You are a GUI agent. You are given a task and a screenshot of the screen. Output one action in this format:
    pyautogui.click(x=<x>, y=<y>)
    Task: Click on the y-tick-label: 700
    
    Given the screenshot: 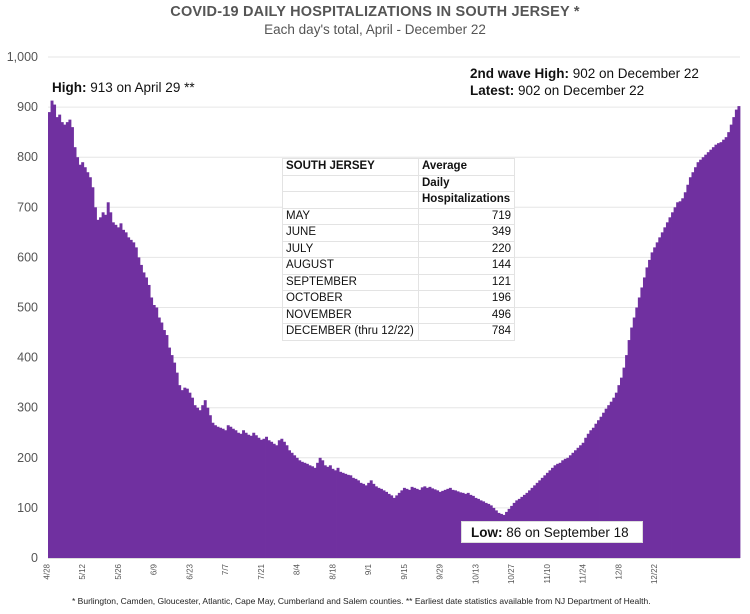 What is the action you would take?
    pyautogui.click(x=27, y=207)
    